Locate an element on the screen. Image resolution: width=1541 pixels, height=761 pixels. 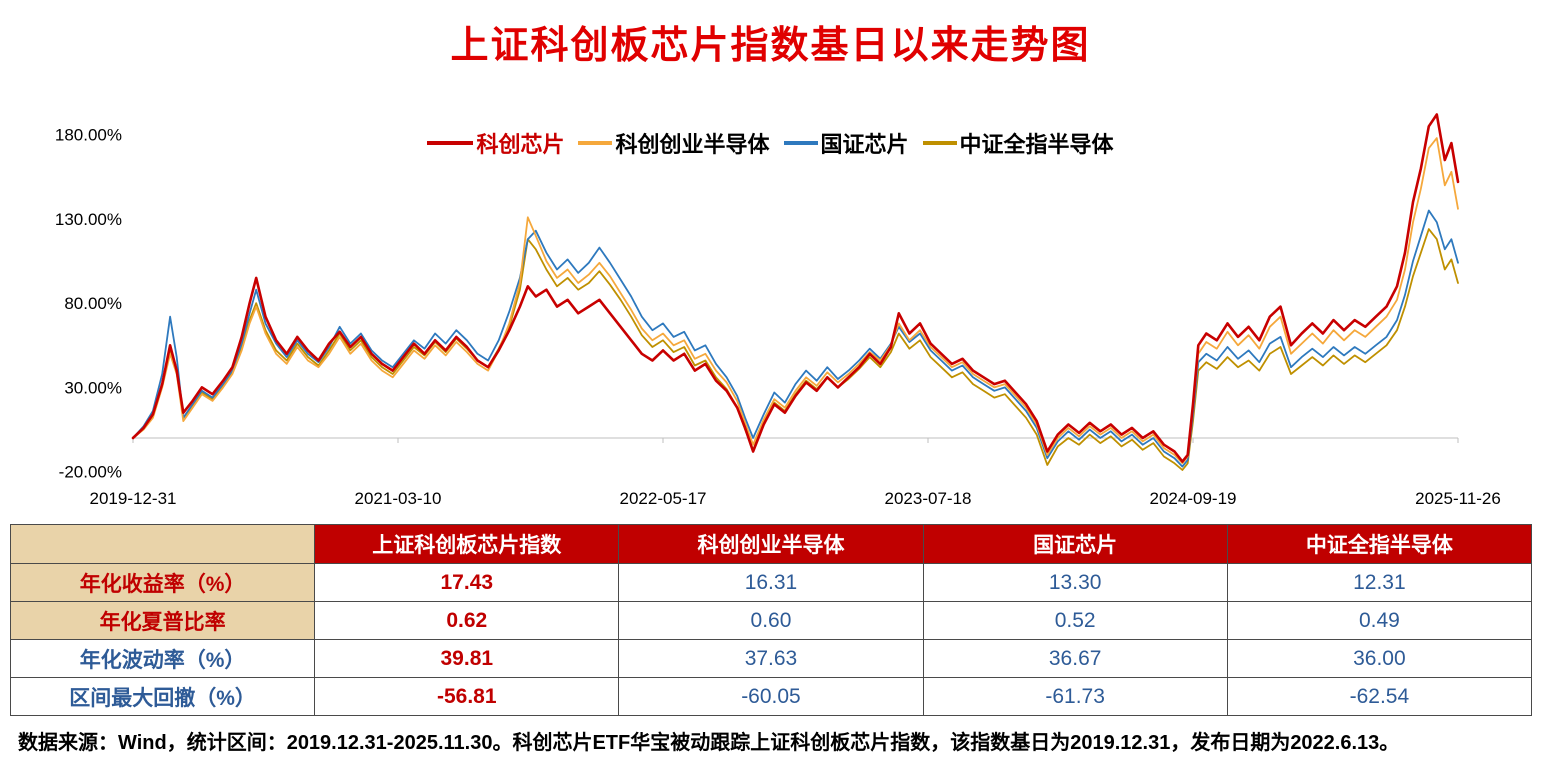
table-row: 区间最大回撤（%） -56.81 -60.05 -61.73 -62.54 is located at coordinates (771, 696).